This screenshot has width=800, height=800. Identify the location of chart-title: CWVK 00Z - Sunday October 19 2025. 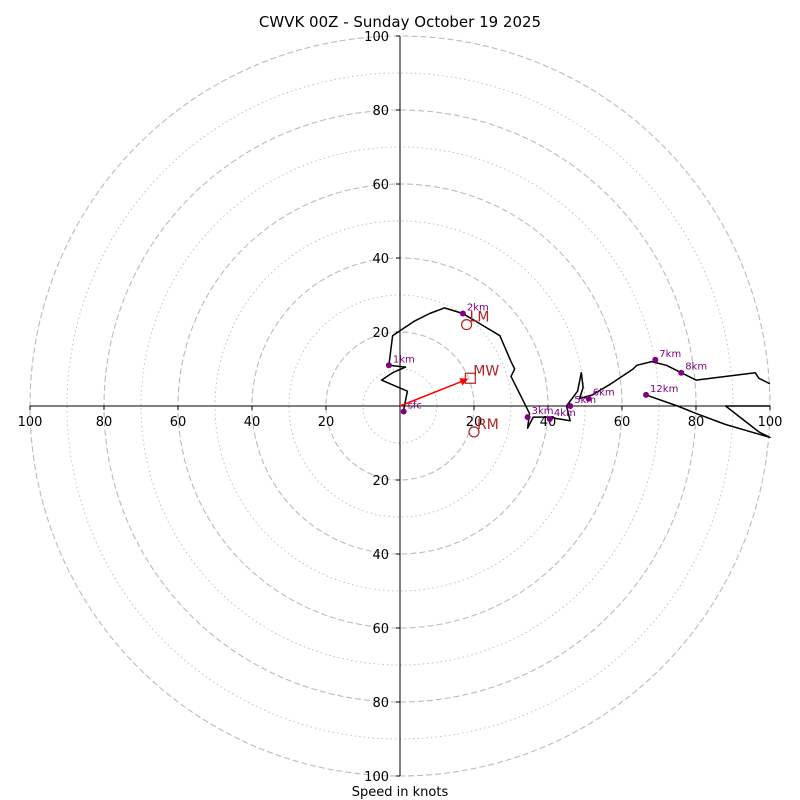
(400, 22).